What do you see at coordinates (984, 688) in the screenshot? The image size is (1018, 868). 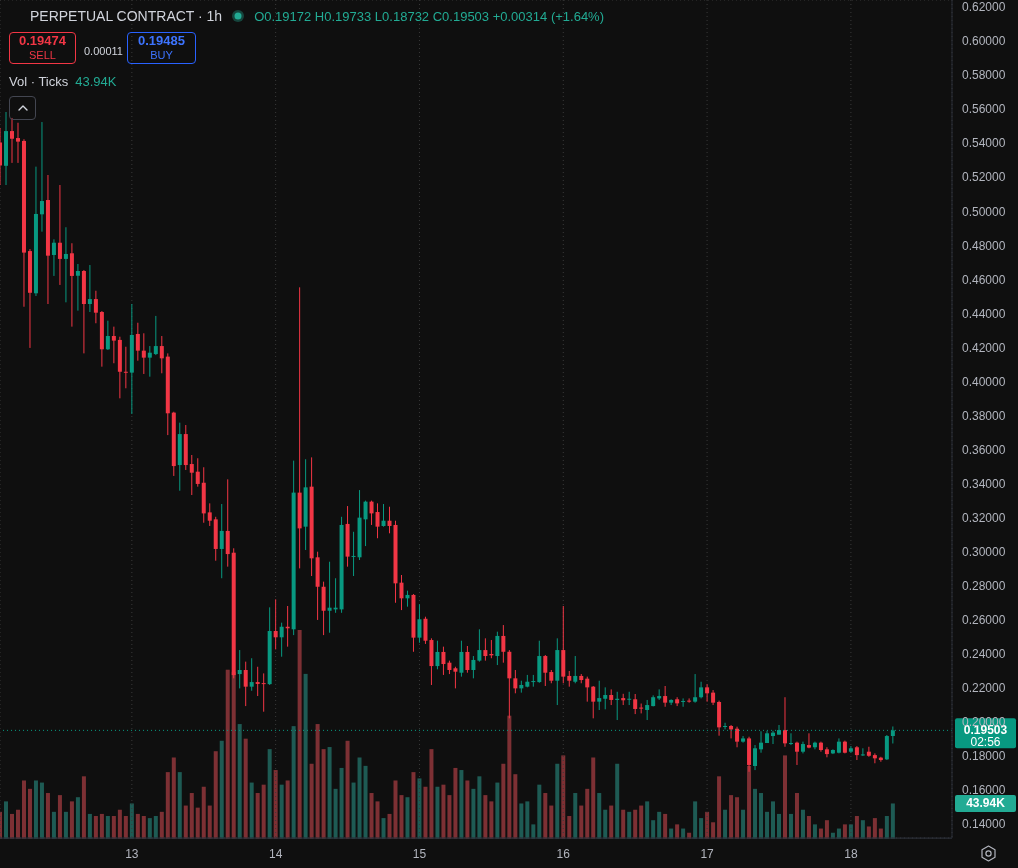 I see `y-tick-label: 0.22000` at bounding box center [984, 688].